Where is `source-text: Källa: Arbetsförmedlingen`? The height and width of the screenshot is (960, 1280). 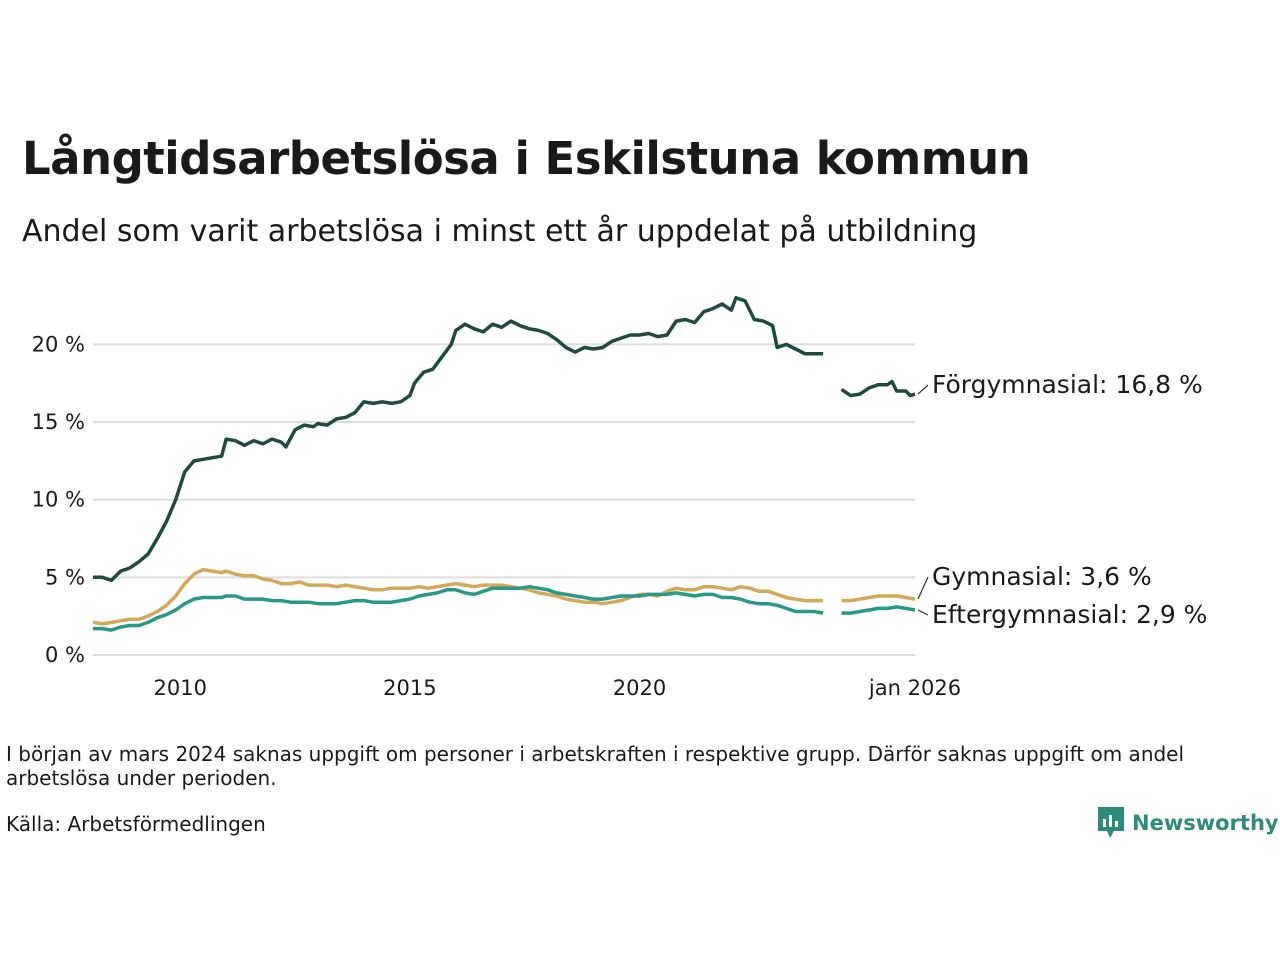
source-text: Källa: Arbetsförmedlingen is located at coordinates (136, 824).